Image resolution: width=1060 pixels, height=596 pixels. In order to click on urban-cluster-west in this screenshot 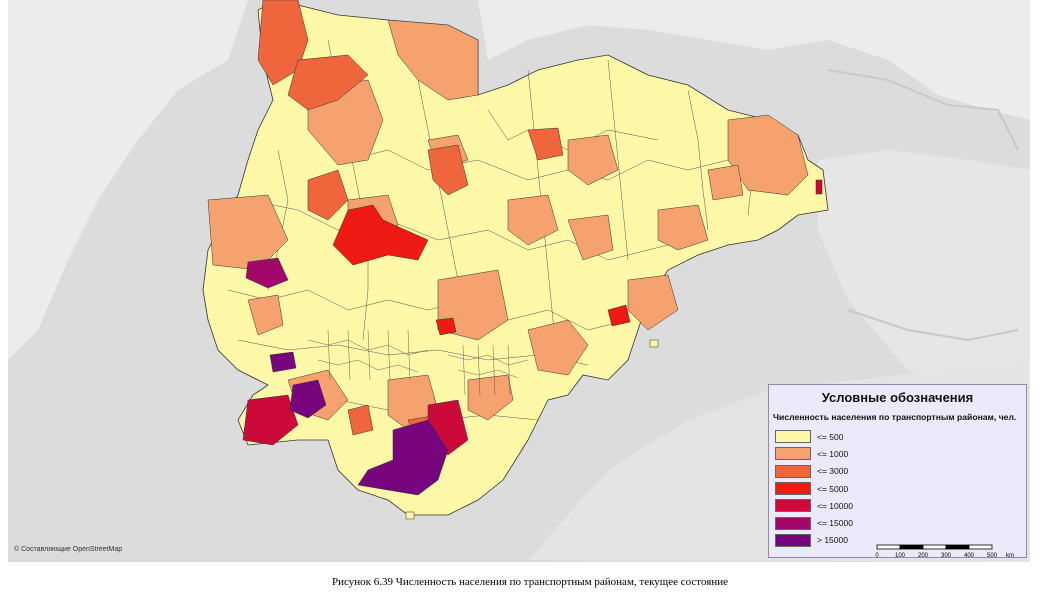, I will do `click(368, 355)`.